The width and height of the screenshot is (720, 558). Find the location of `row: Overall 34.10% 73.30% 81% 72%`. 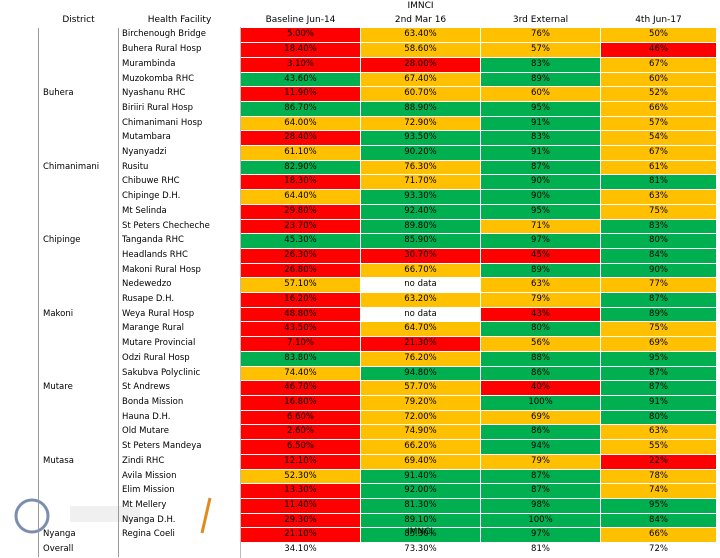

row: Overall 34.10% 73.30% 81% 72% is located at coordinates (377, 550).